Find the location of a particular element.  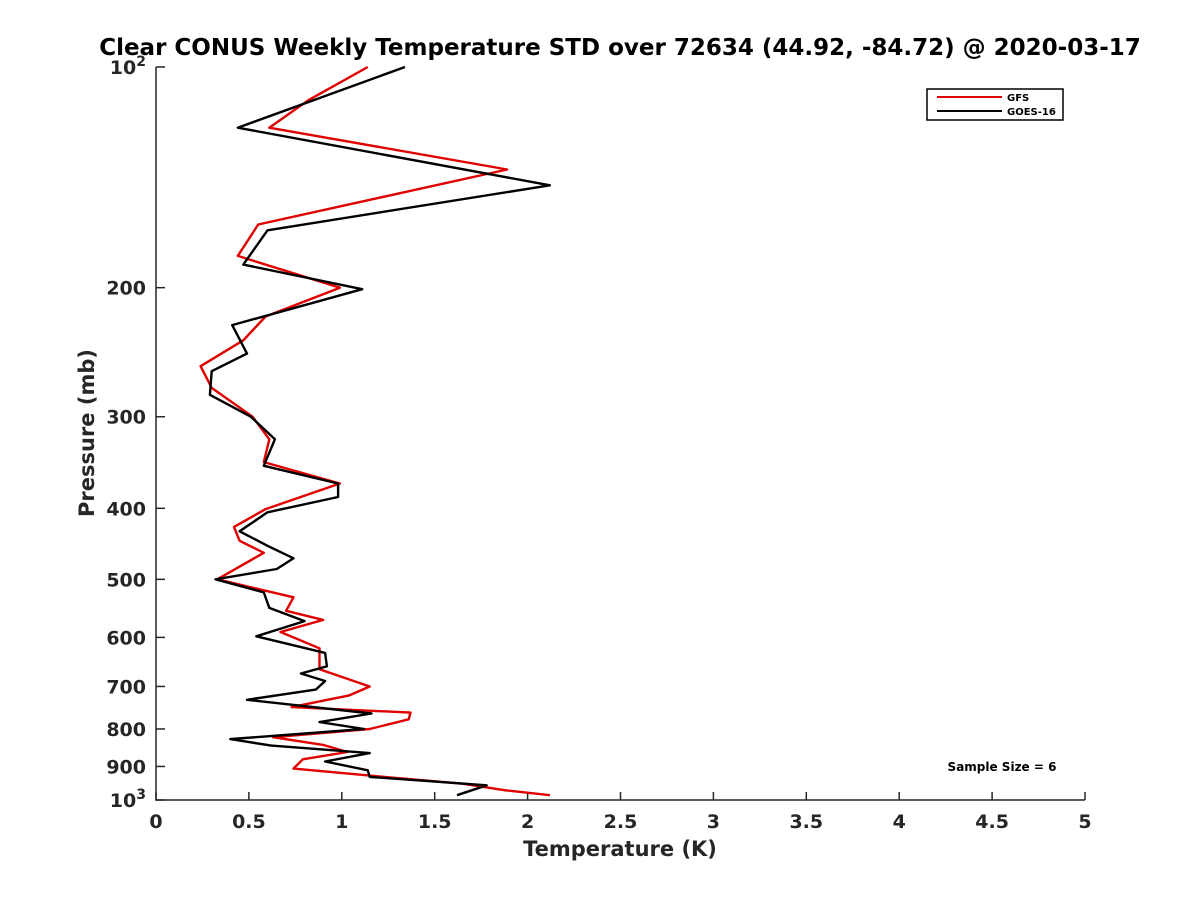

legend: GFS GOES-16 is located at coordinates (995, 104).